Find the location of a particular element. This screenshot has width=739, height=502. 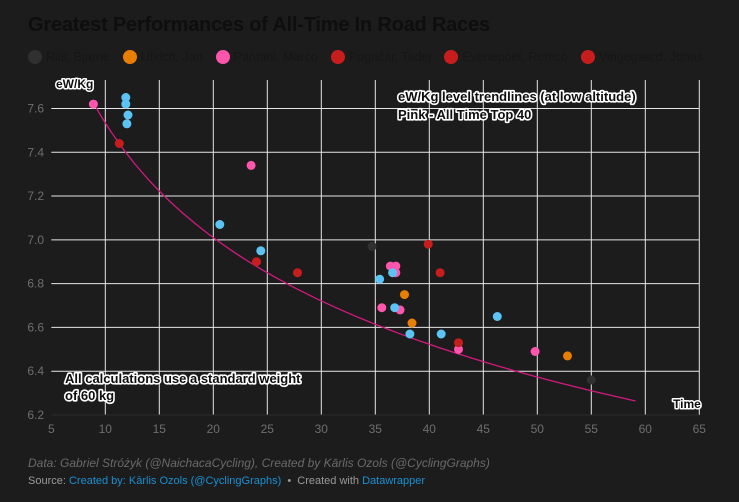

legend-label: Ullrich, Jan is located at coordinates (171, 57).